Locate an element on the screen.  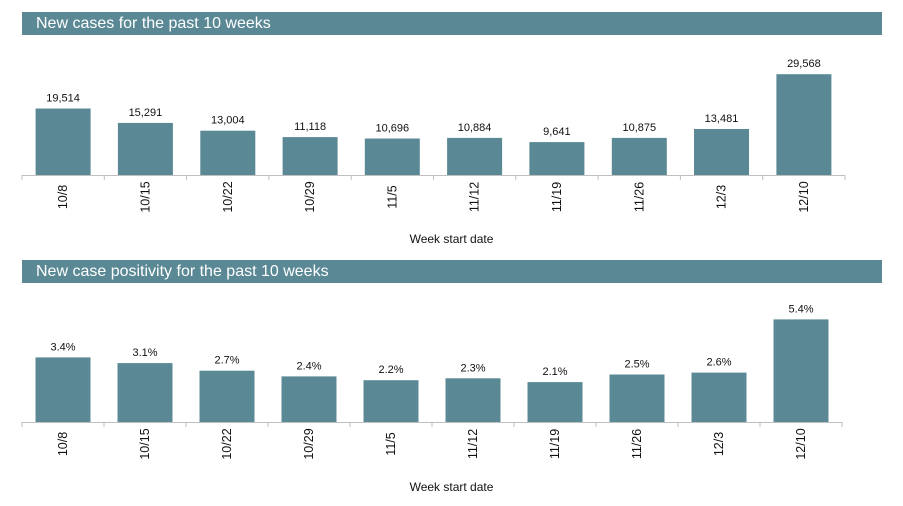
value-label: 2.6% is located at coordinates (718, 363).